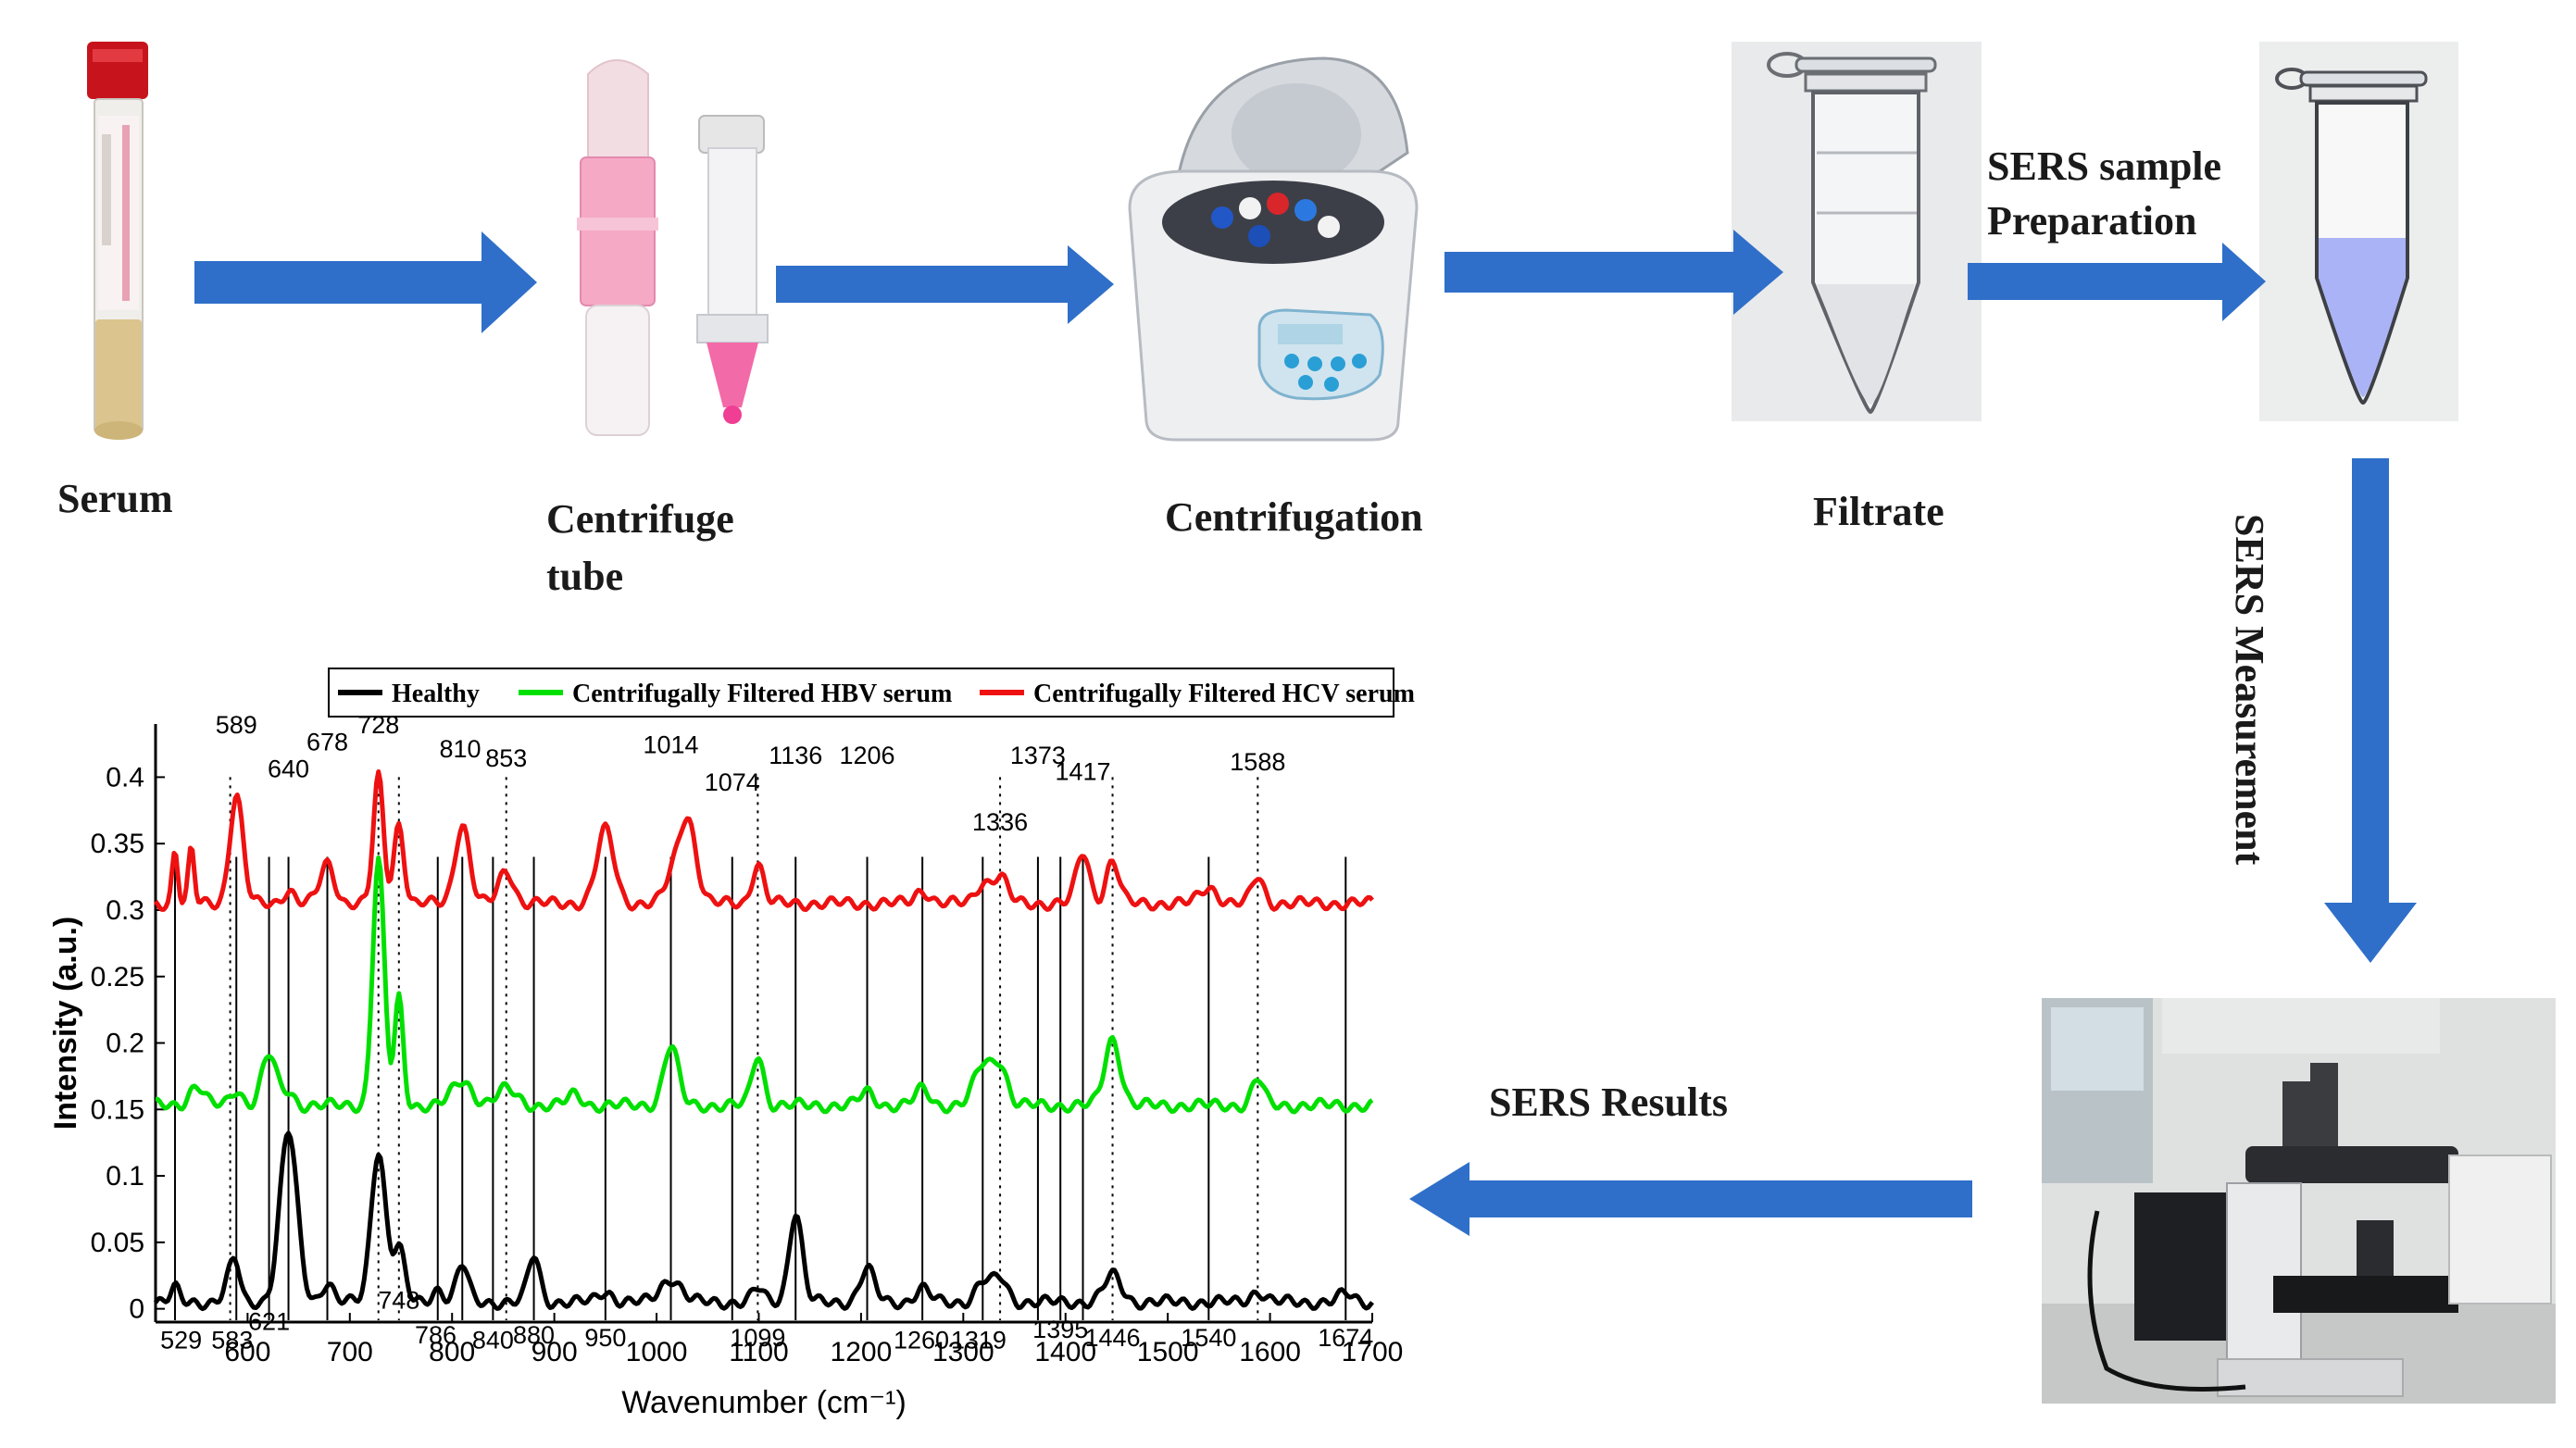  Describe the element at coordinates (554, 1352) in the screenshot. I see `x-tick-label: 900` at that location.